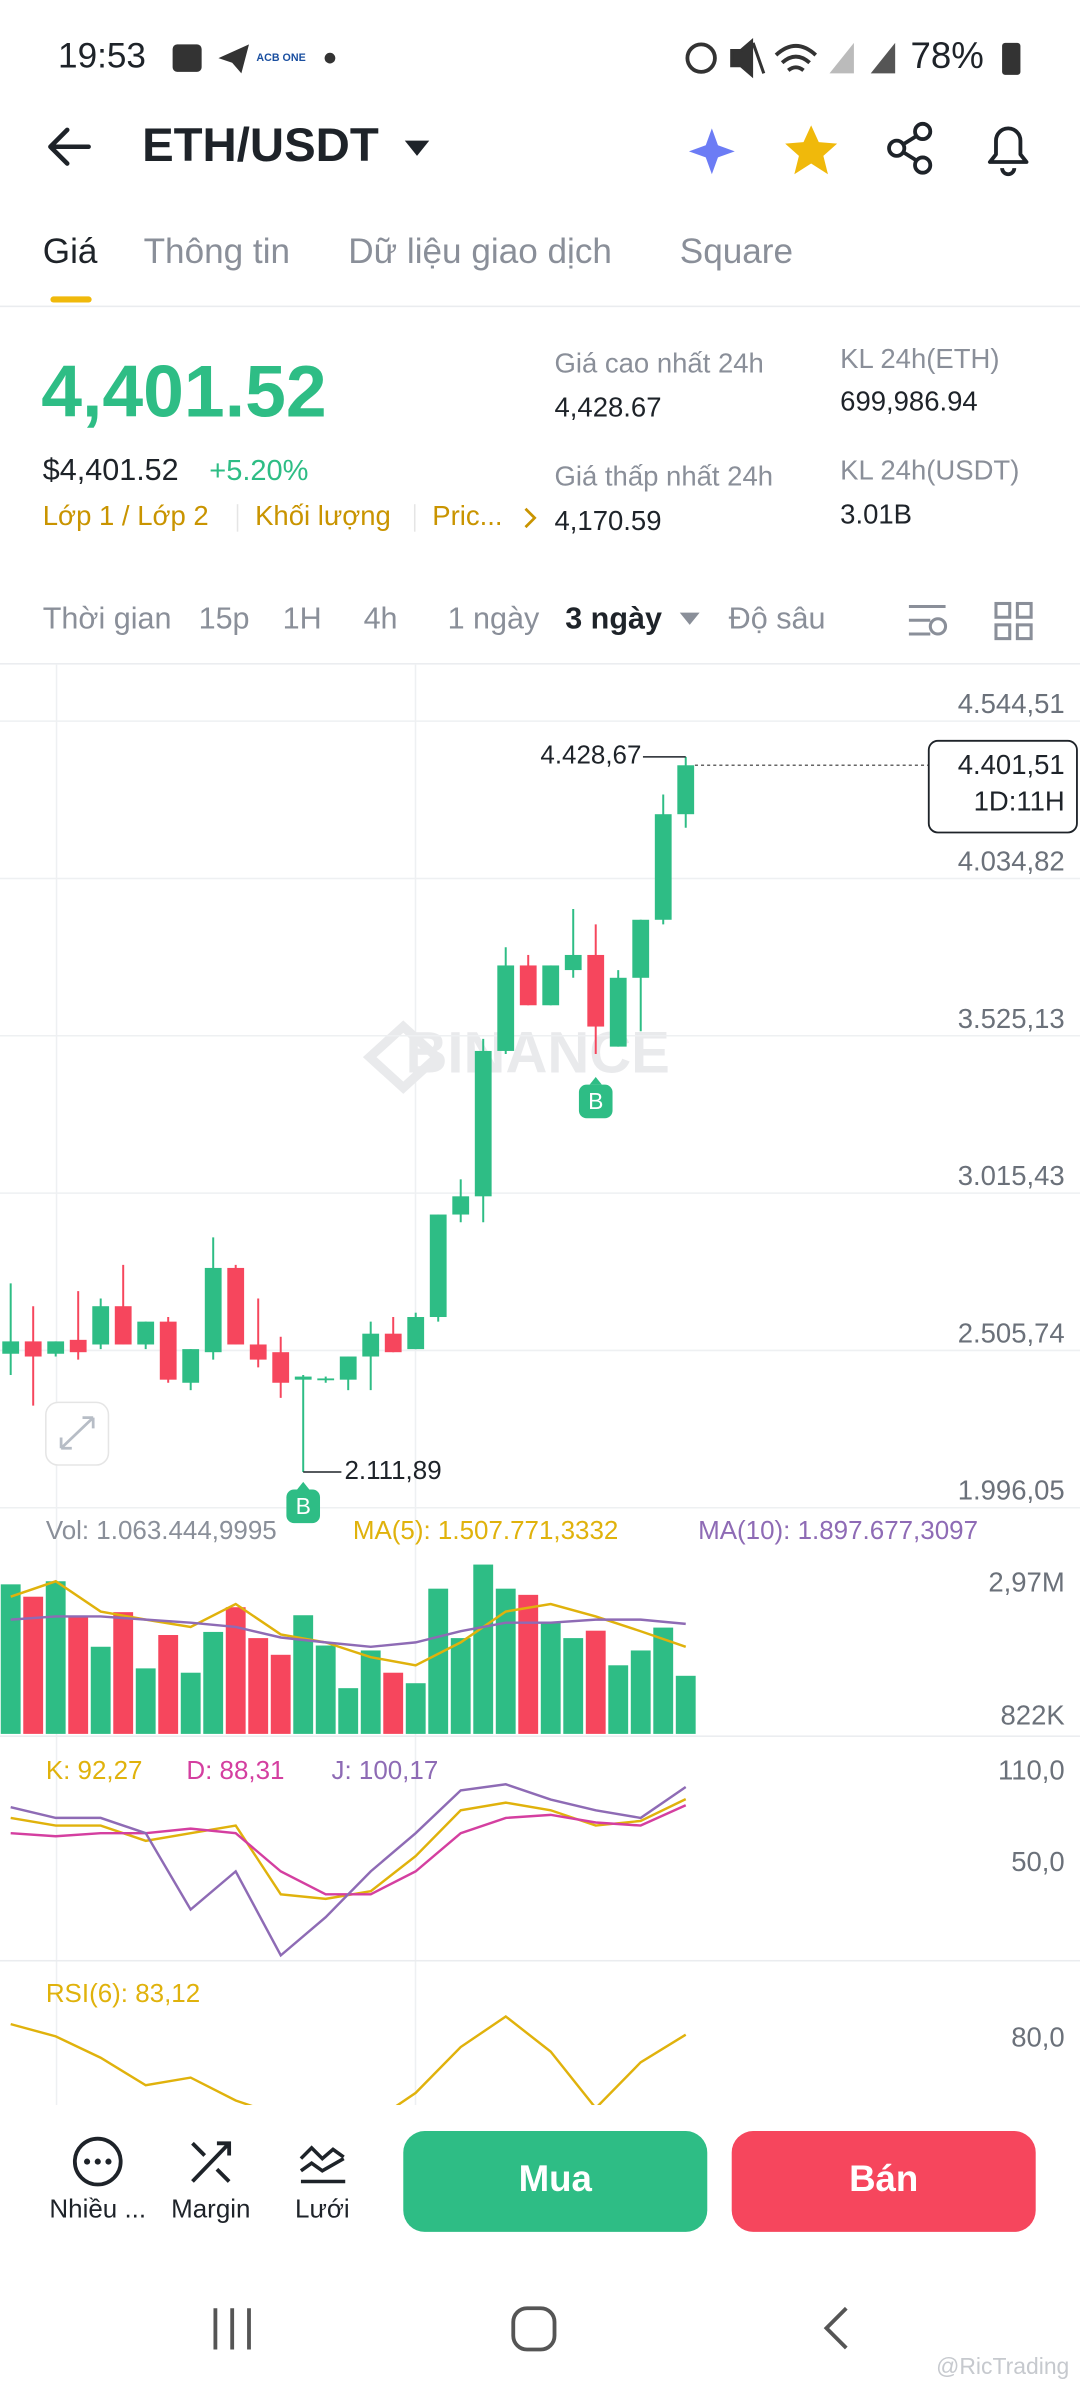 This screenshot has width=1080, height=2400. What do you see at coordinates (811, 150) in the screenshot?
I see `favorite-button` at bounding box center [811, 150].